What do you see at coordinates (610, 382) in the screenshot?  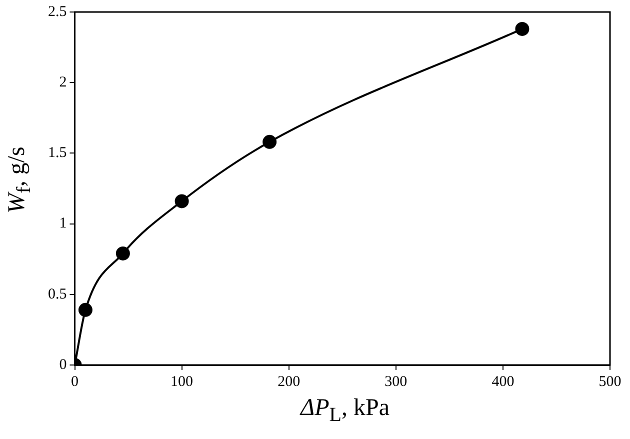 I see `x-tick-label: 500` at bounding box center [610, 382].